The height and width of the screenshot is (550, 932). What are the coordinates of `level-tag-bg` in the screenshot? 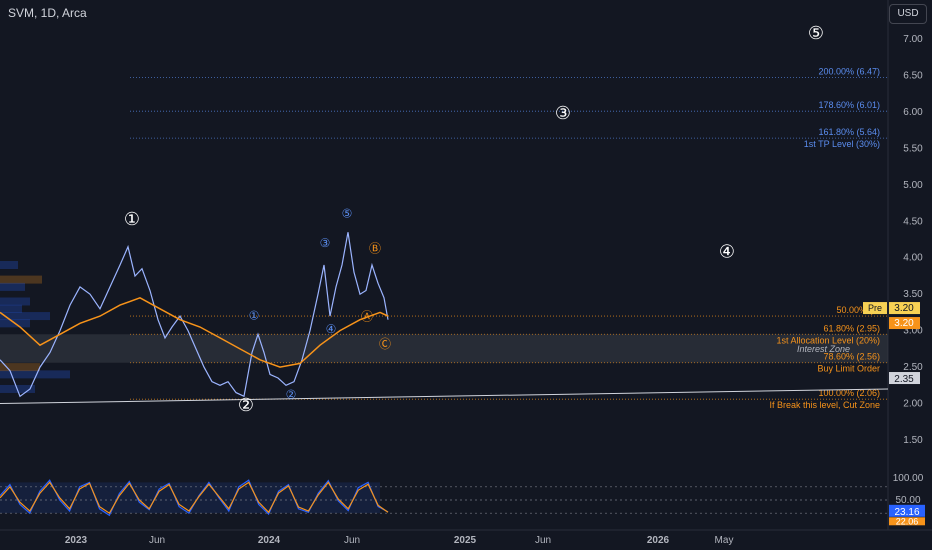 It's located at (904, 378).